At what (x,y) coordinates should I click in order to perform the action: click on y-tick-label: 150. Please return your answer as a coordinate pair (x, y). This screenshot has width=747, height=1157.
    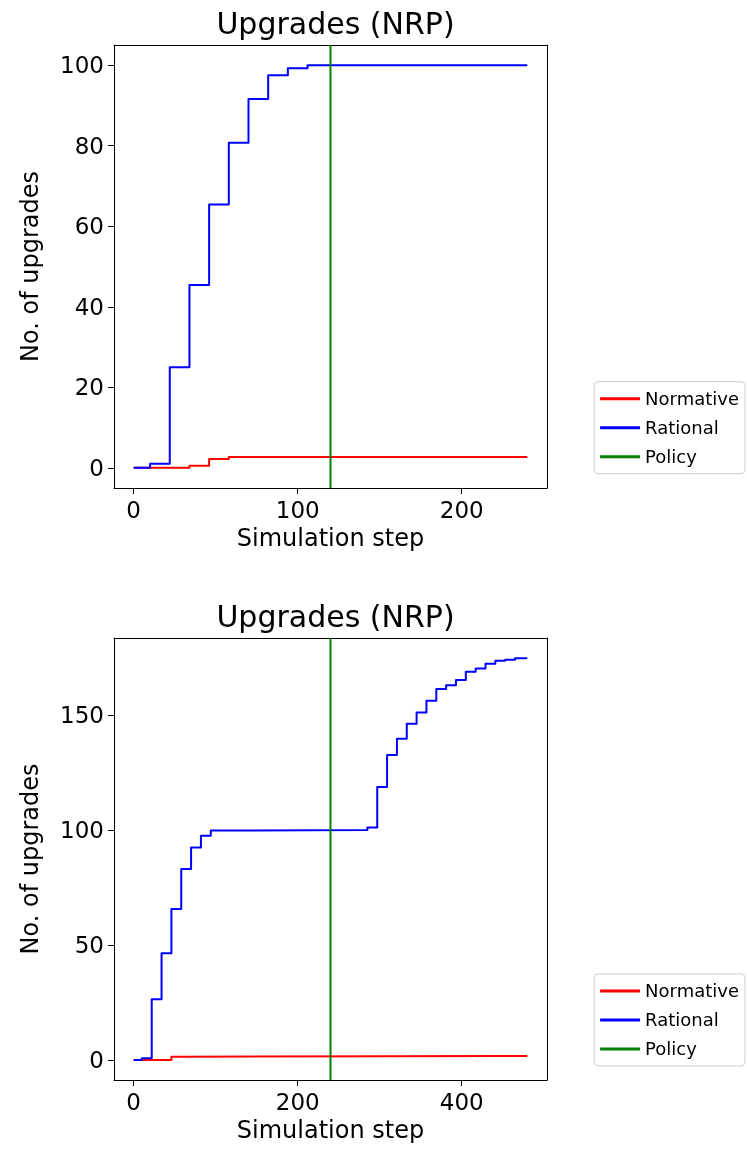
    Looking at the image, I should click on (82, 714).